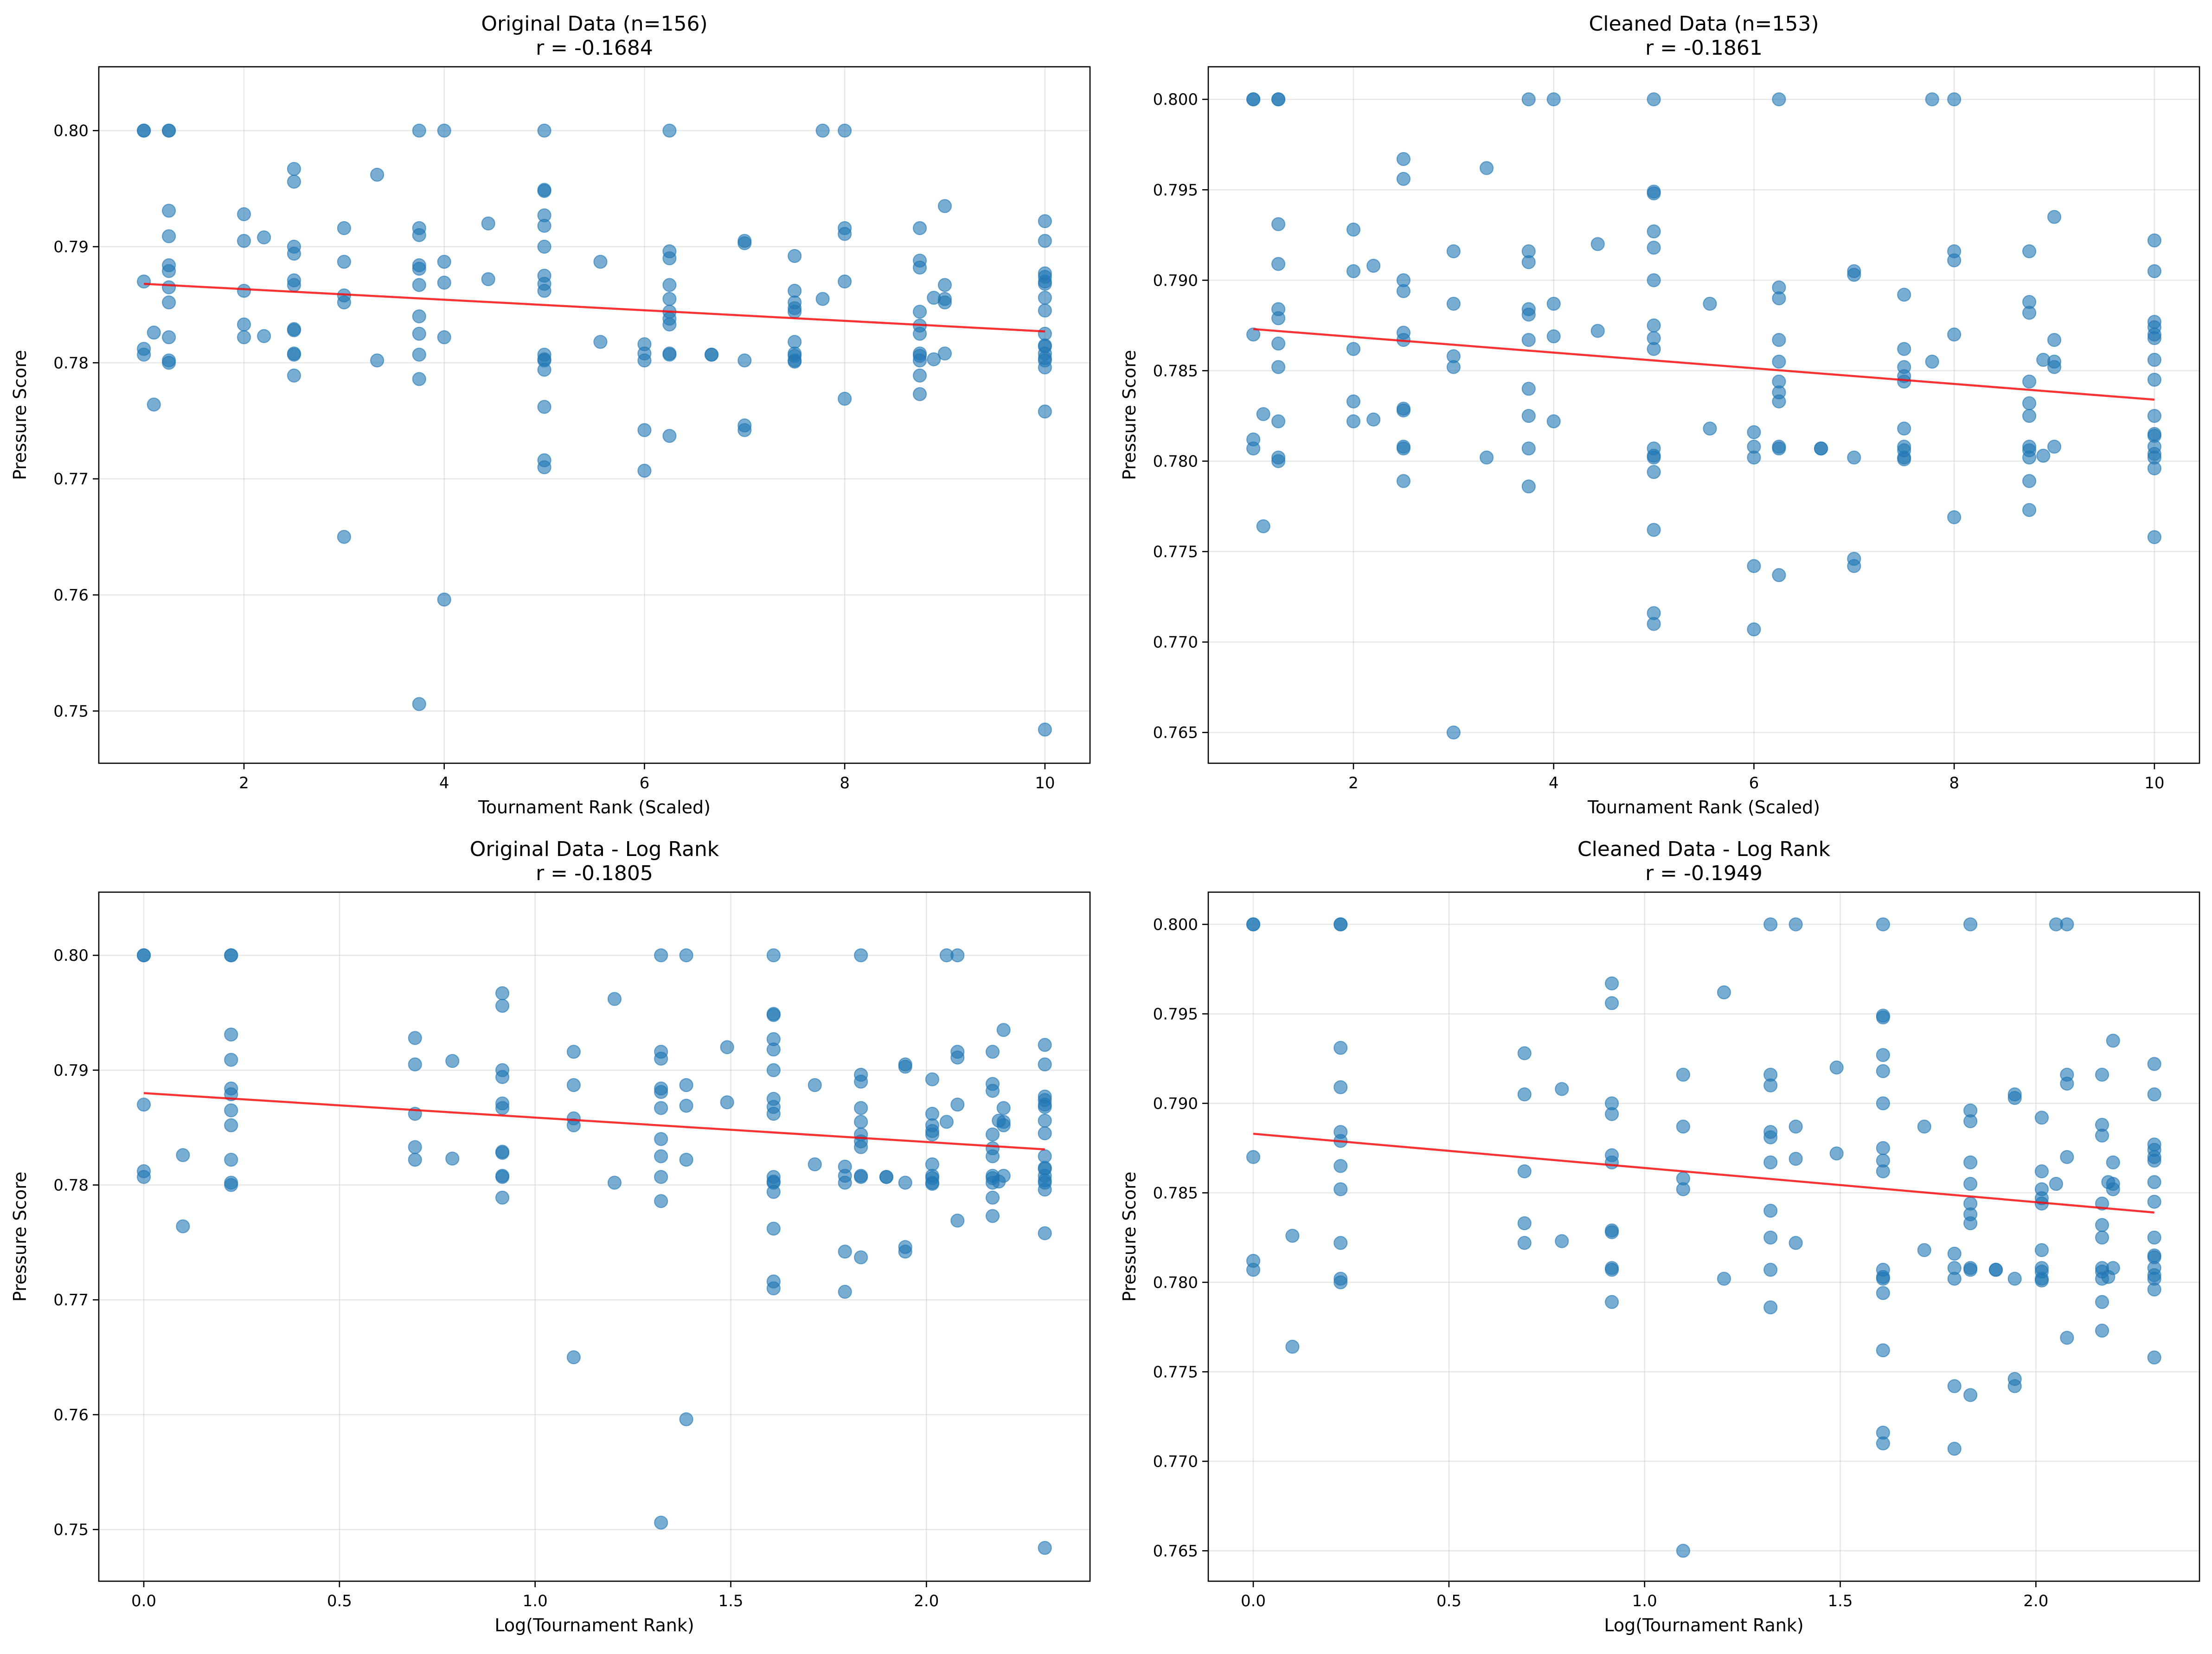 The image size is (2212, 1654). Describe the element at coordinates (594, 1121) in the screenshot. I see `regression-line` at that location.